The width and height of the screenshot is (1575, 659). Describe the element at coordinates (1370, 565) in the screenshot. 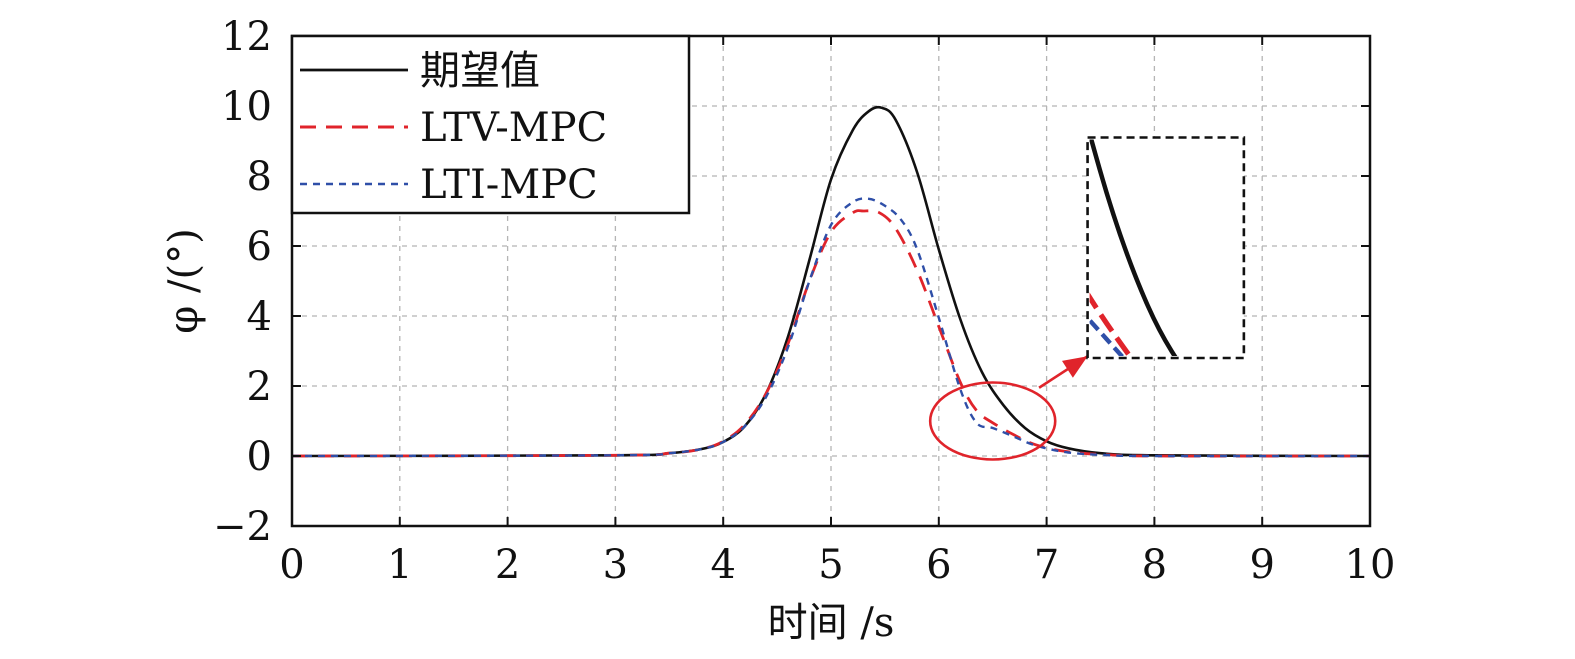

I see `x-tick-label: 10` at that location.